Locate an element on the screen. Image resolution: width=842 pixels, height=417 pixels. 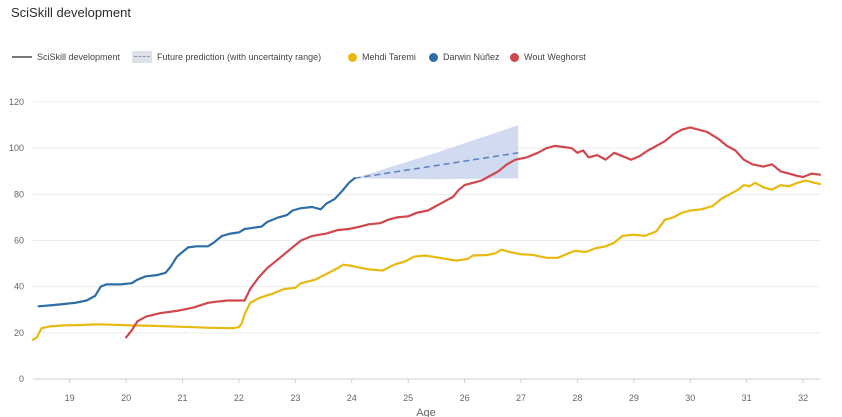
chart-title: SciSkill development is located at coordinates (71, 12).